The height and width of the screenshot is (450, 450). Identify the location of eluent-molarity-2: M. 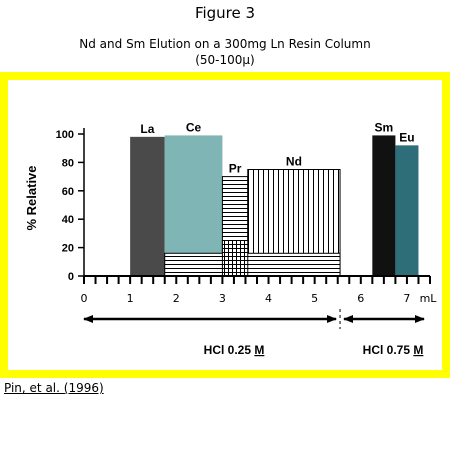
(418, 350).